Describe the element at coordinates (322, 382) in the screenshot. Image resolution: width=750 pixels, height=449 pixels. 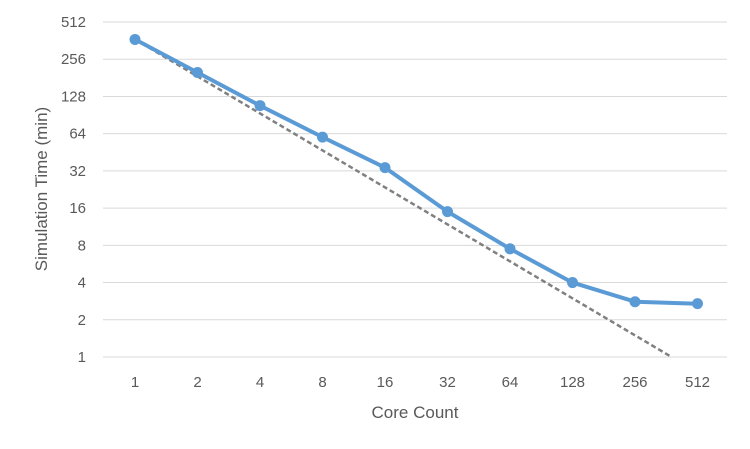
I see `x-tick-label: 8` at that location.